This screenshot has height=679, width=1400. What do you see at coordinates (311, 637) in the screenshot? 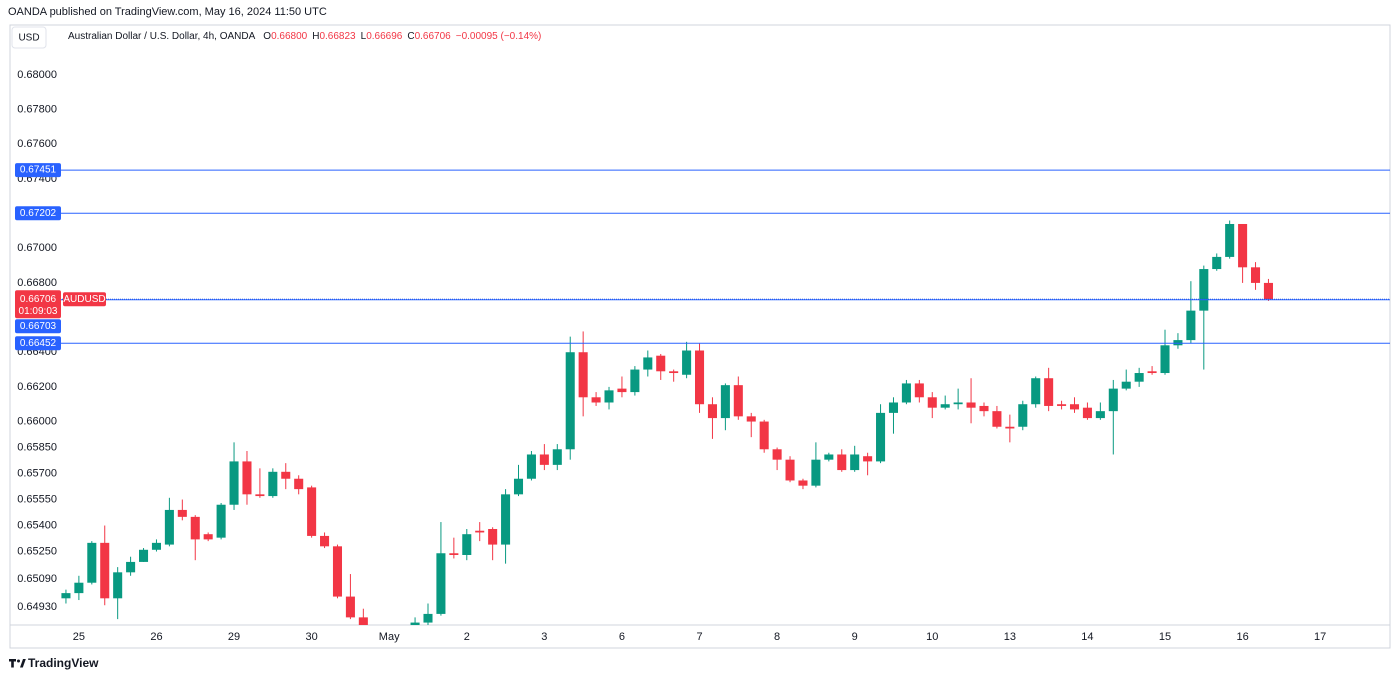
I see `x-tick-label: 30` at bounding box center [311, 637].